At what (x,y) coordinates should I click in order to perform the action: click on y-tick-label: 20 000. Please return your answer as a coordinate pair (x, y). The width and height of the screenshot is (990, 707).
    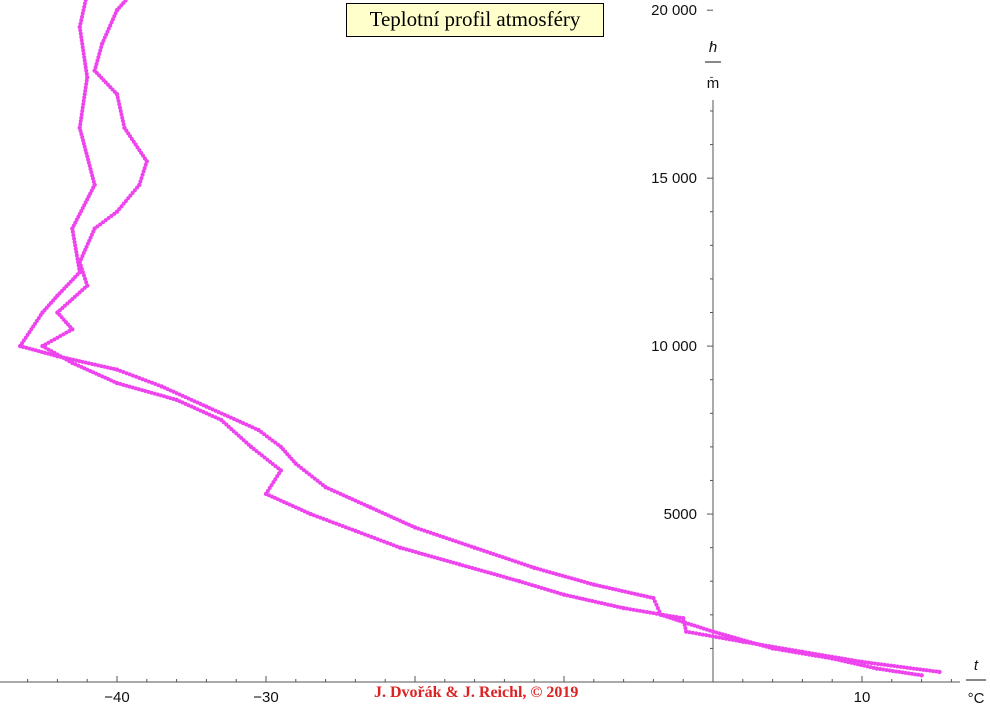
    Looking at the image, I should click on (674, 10).